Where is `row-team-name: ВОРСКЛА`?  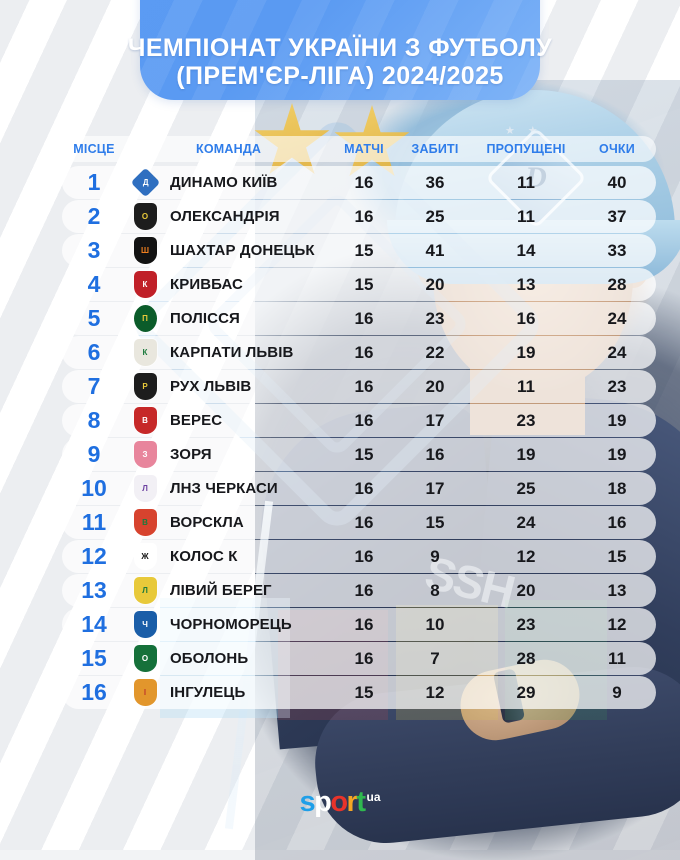
row-team-name: ВОРСКЛА is located at coordinates (207, 522).